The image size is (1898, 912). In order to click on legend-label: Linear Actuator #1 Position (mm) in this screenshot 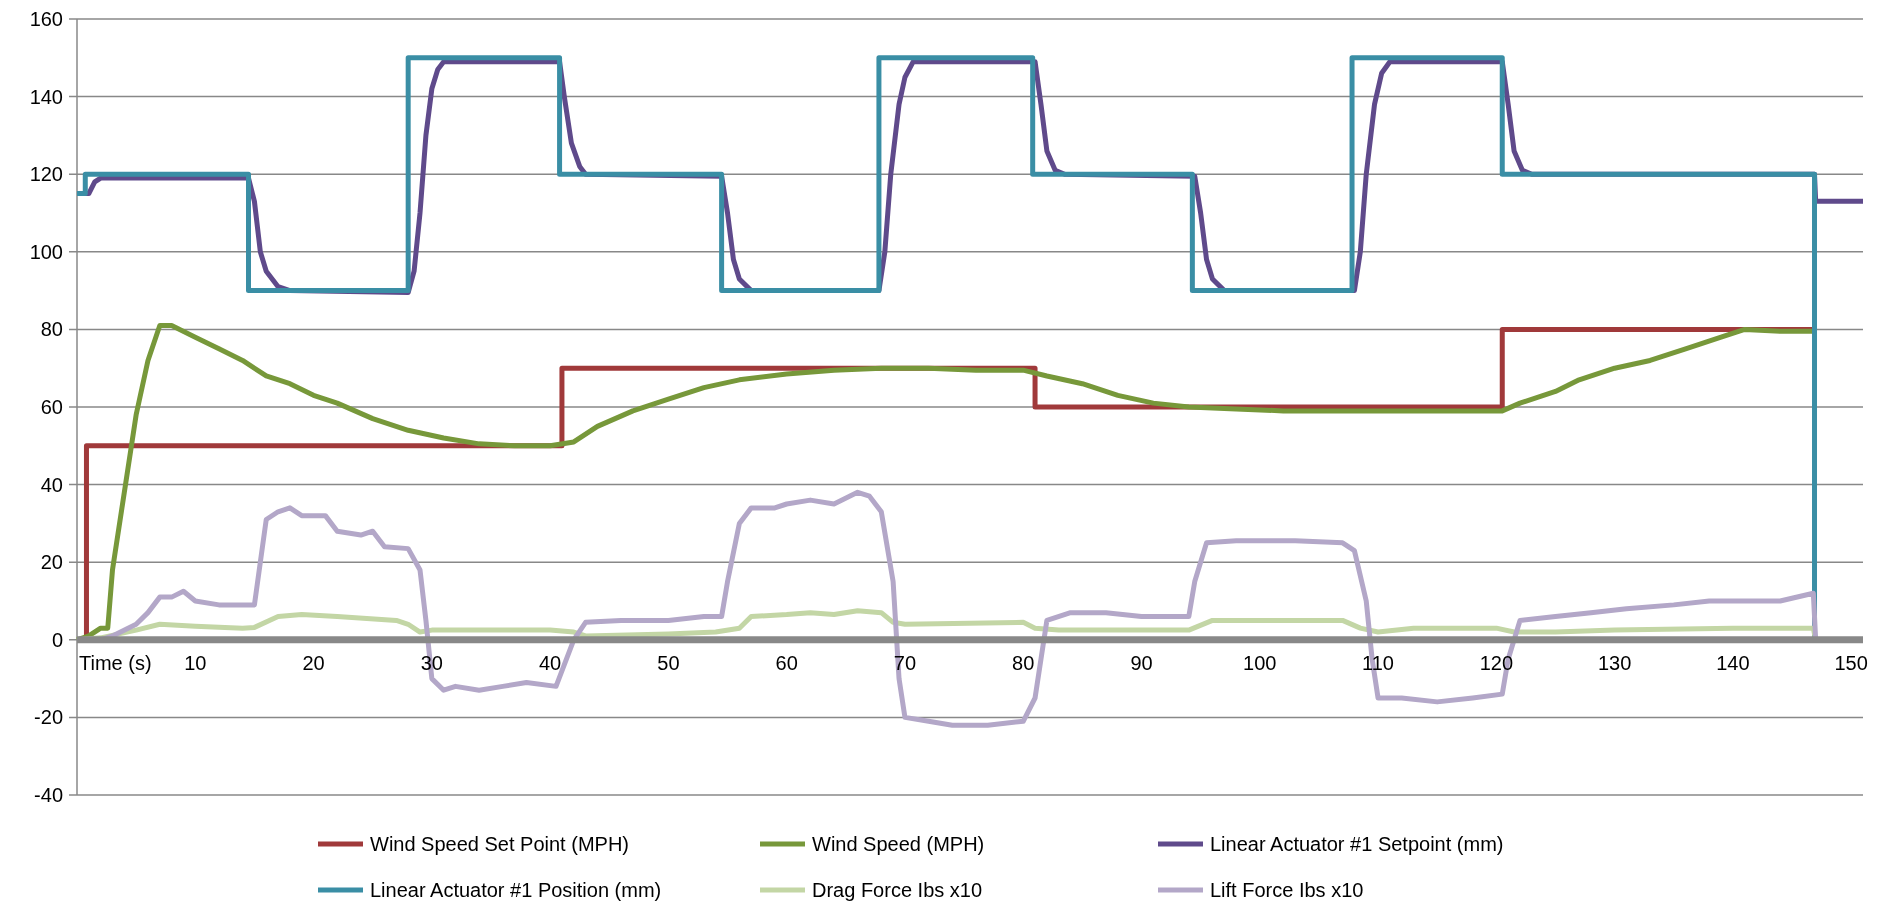, I will do `click(516, 890)`.